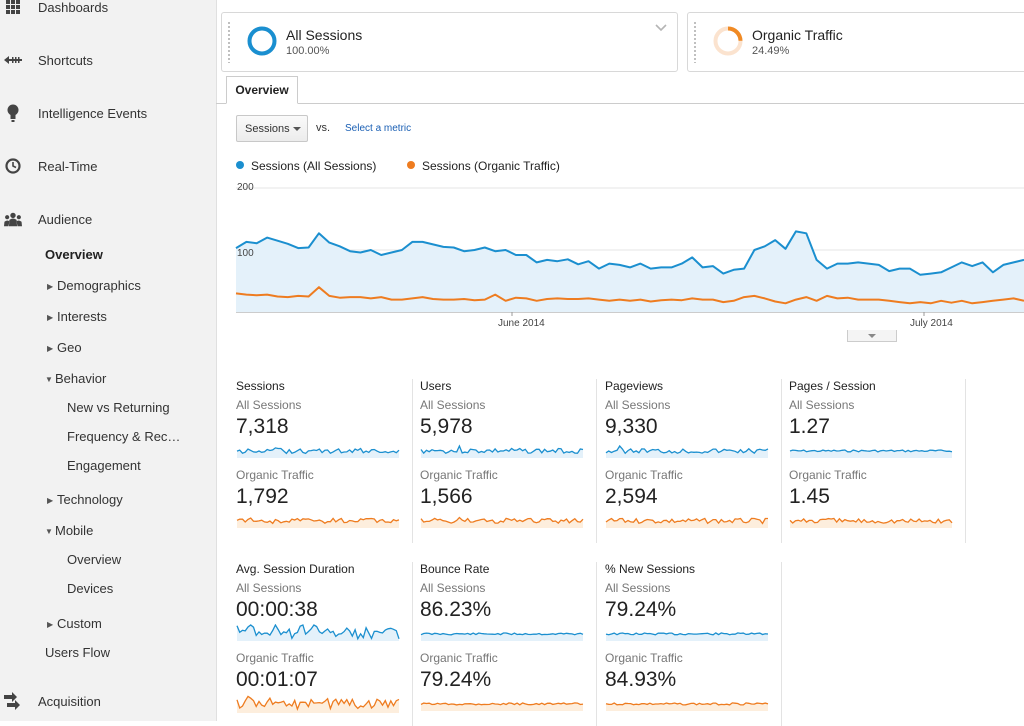 The height and width of the screenshot is (726, 1024). I want to click on collapse-arrow-icon: ▼, so click(49, 379).